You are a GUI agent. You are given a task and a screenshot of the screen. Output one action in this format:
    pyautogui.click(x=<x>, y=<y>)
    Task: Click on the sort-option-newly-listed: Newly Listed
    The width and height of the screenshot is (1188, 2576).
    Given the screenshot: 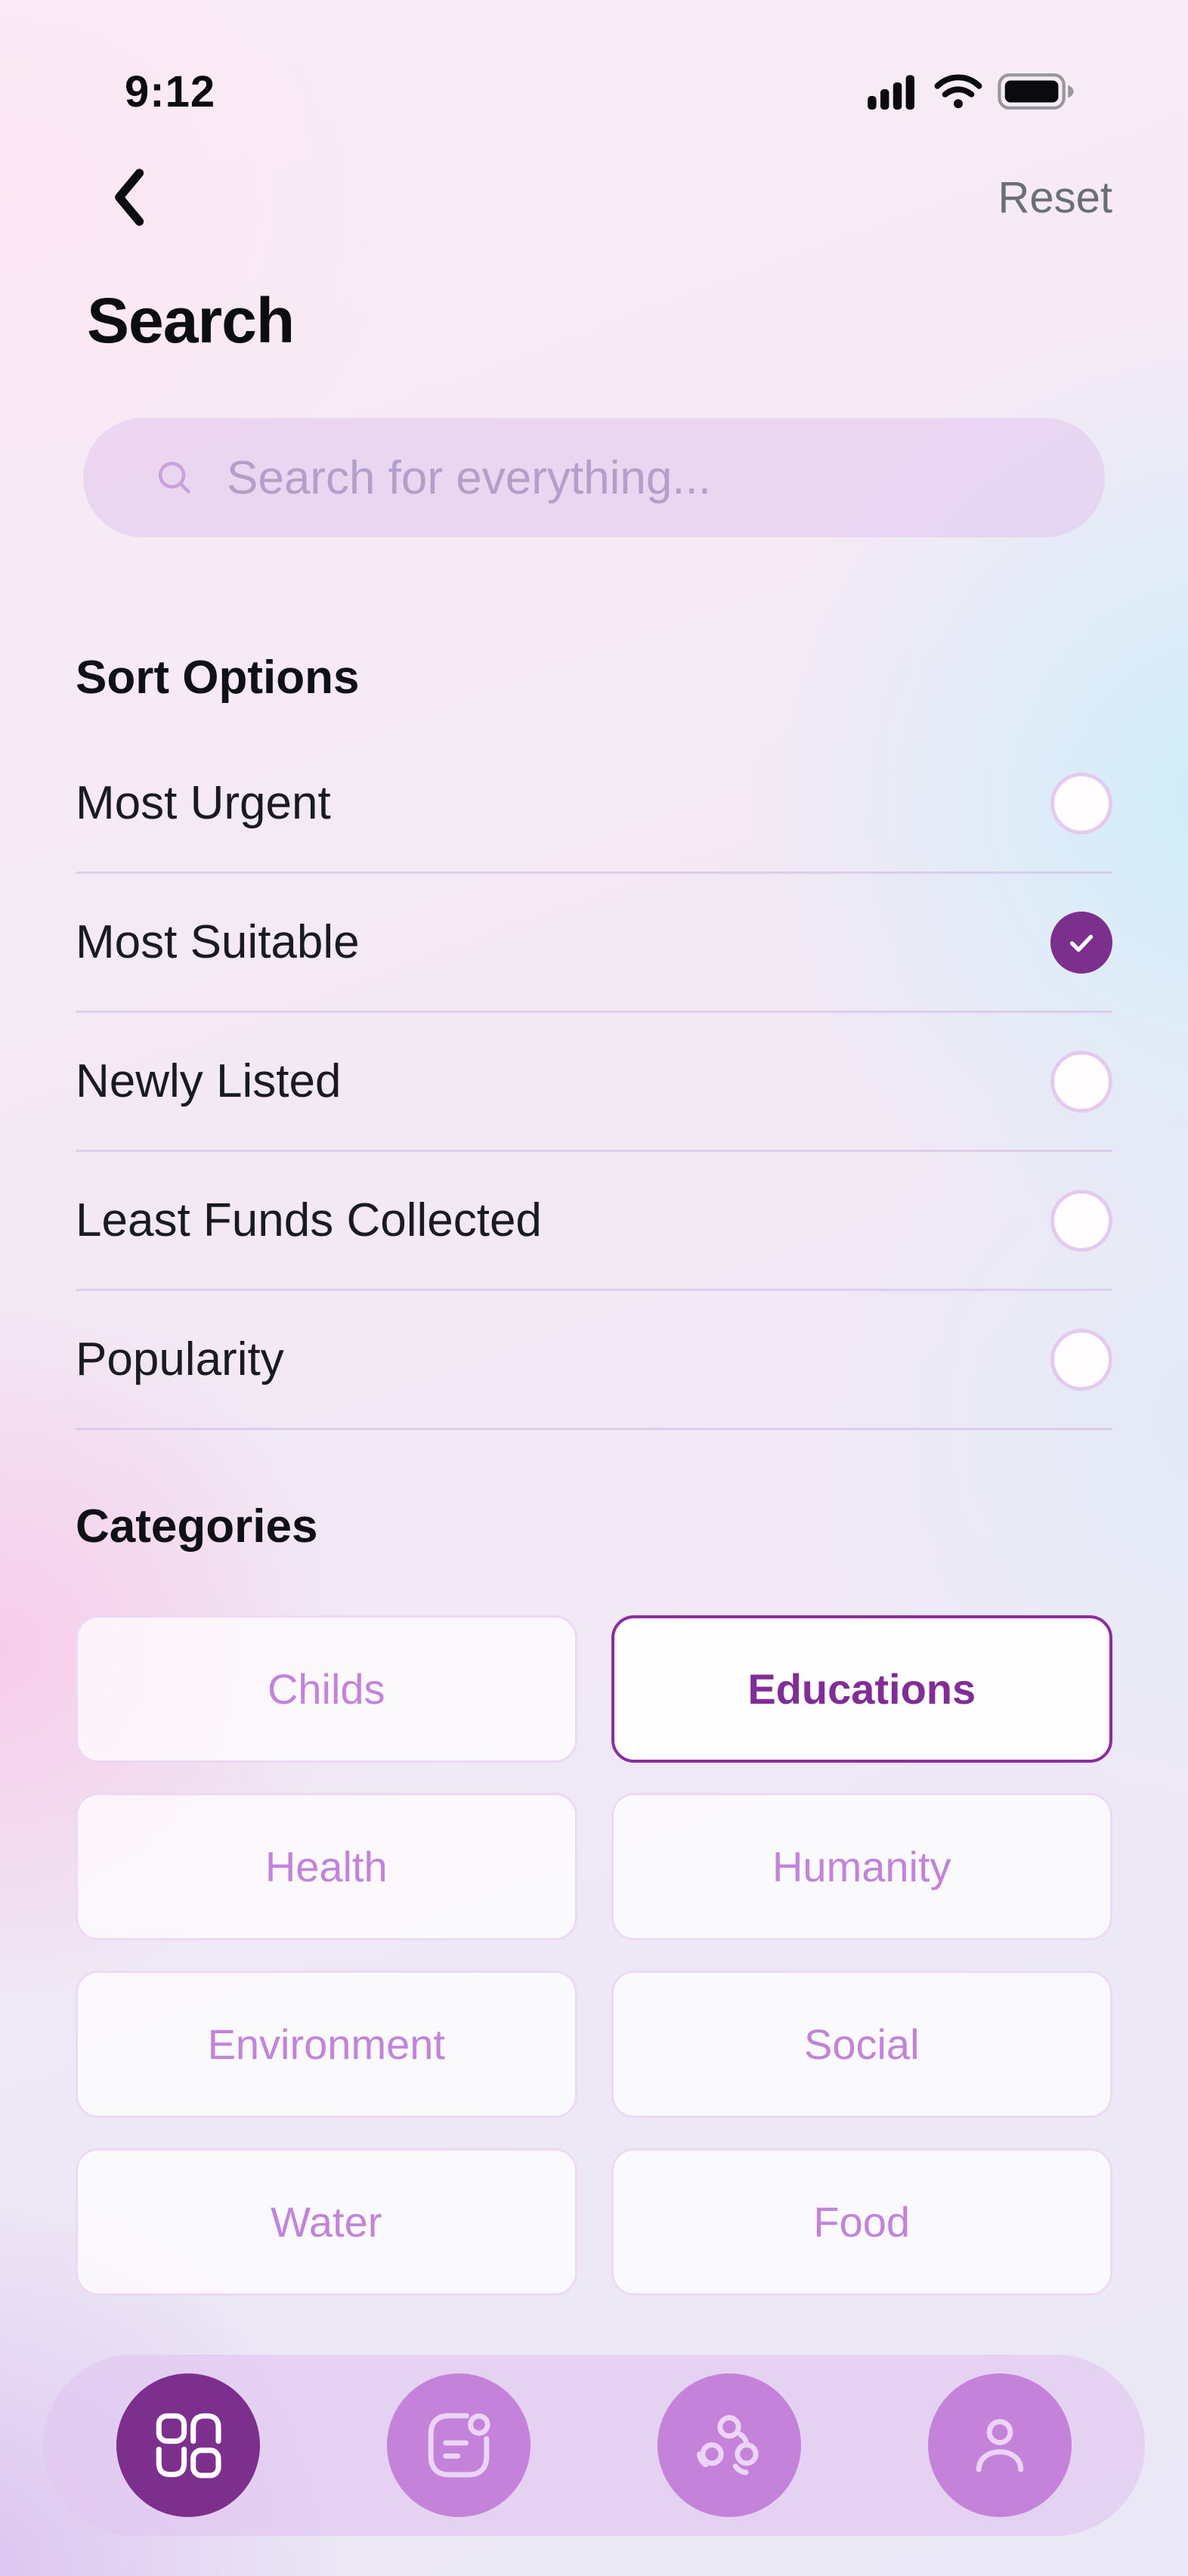 What is the action you would take?
    pyautogui.click(x=594, y=1082)
    